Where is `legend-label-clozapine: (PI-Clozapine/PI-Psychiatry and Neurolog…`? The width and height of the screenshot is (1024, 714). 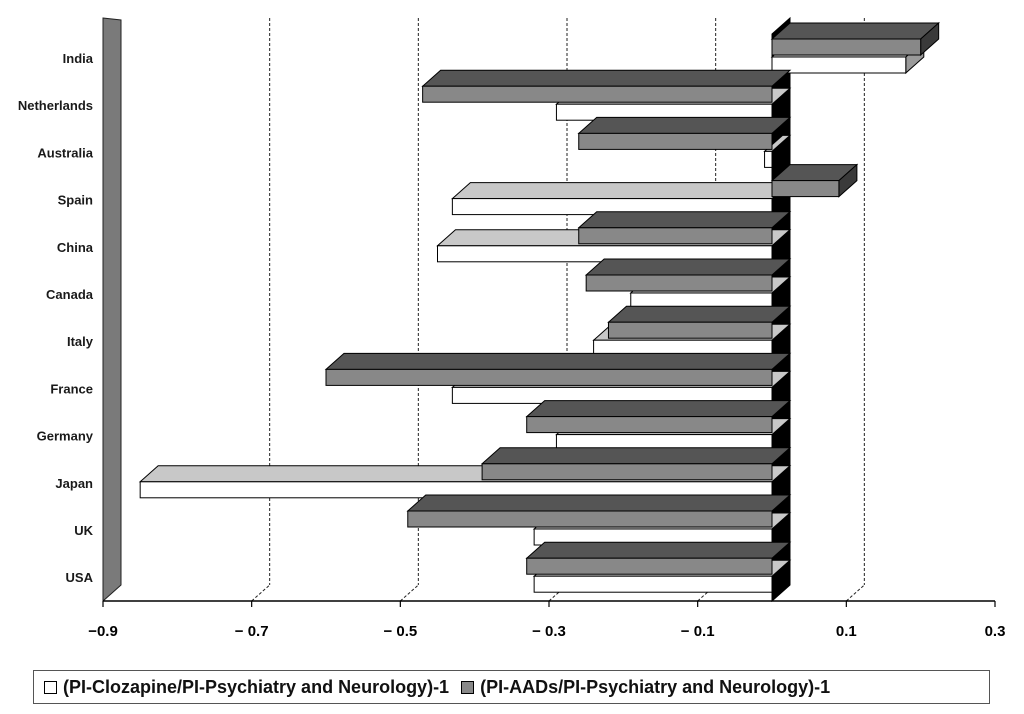
legend-label-clozapine: (PI-Clozapine/PI-Psychiatry and Neurolog… is located at coordinates (256, 686).